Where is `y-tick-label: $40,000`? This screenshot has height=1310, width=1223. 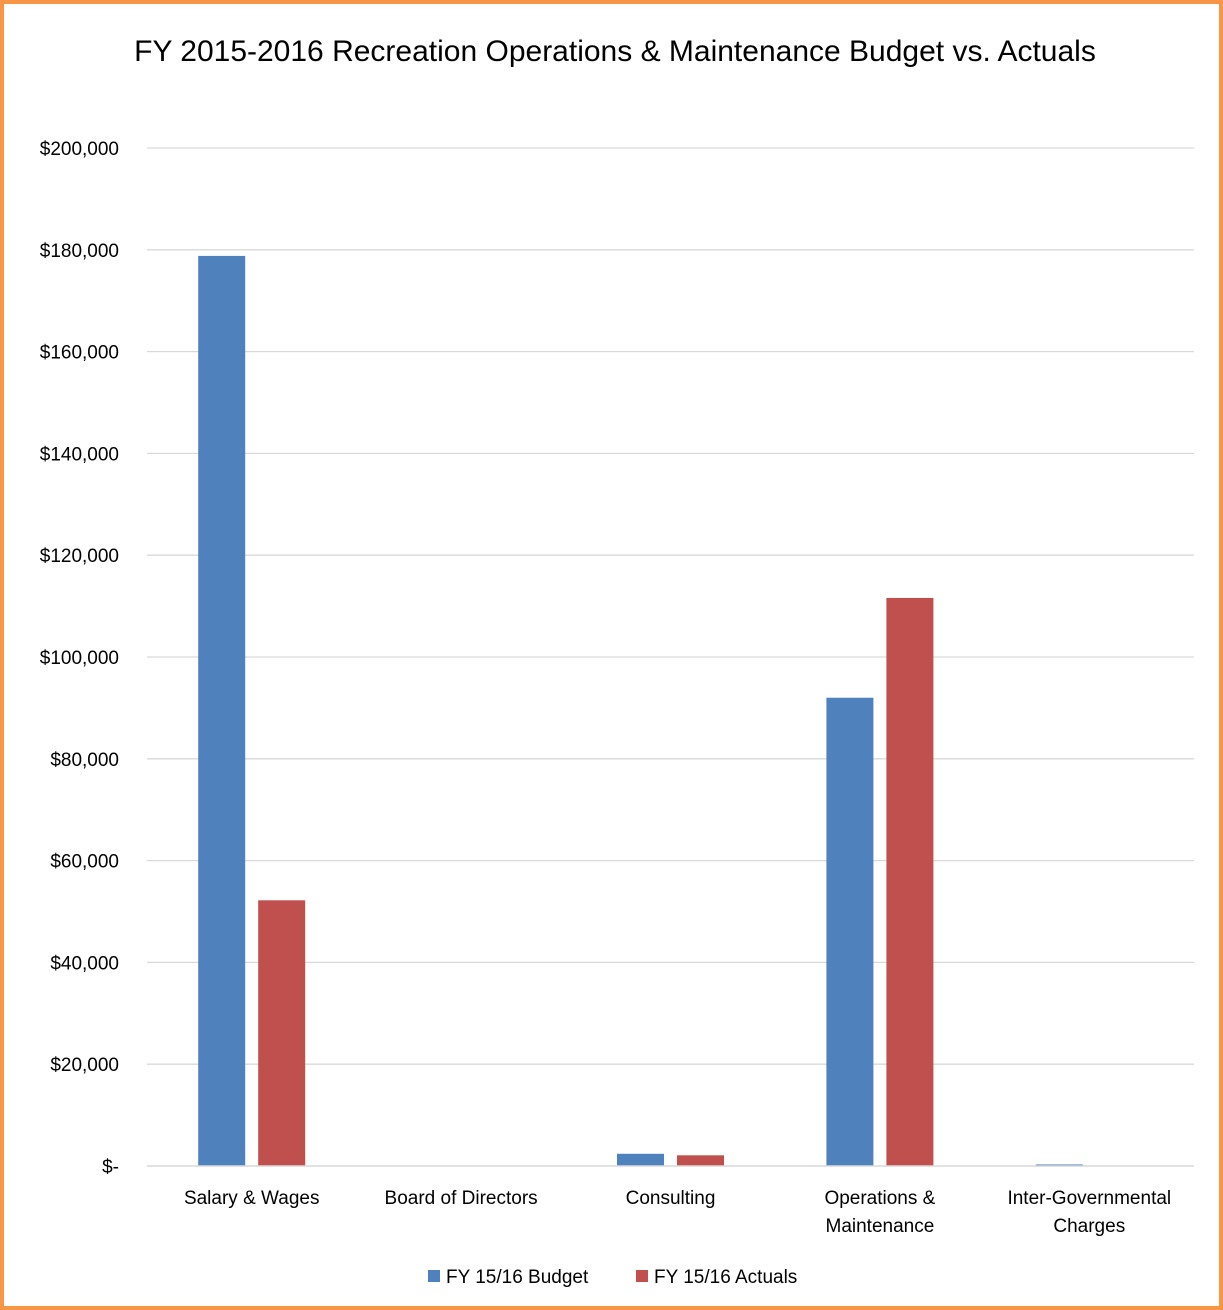
y-tick-label: $40,000 is located at coordinates (84, 963).